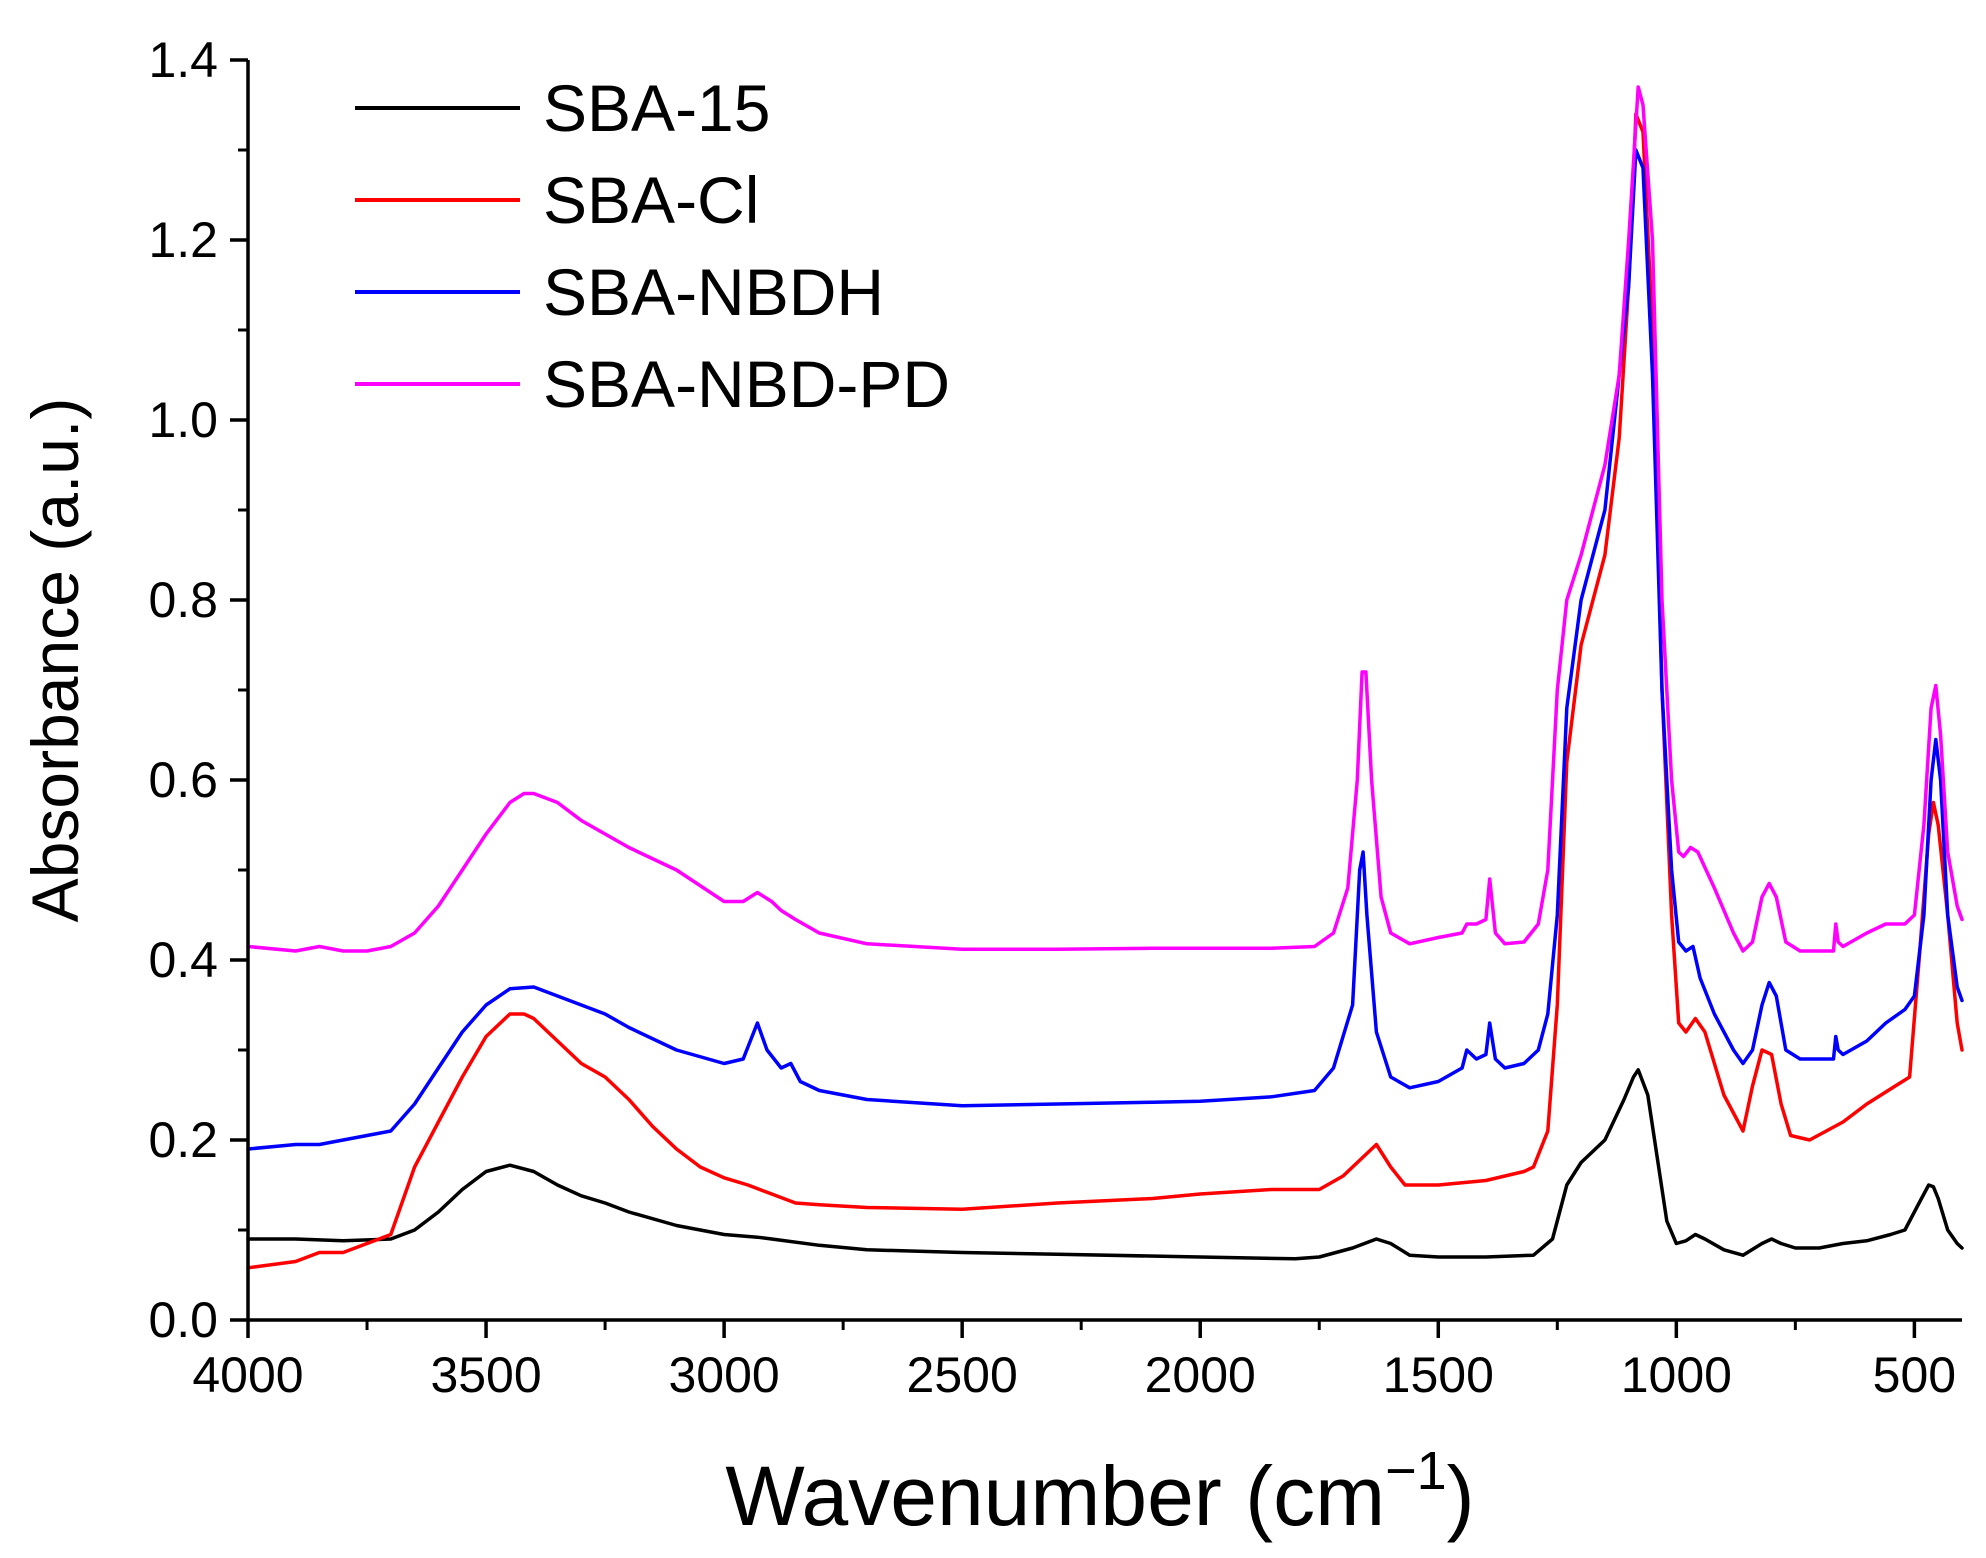 The image size is (1986, 1558). What do you see at coordinates (1055, 1496) in the screenshot?
I see `x-axis-title-main: Wavenumber (cm` at bounding box center [1055, 1496].